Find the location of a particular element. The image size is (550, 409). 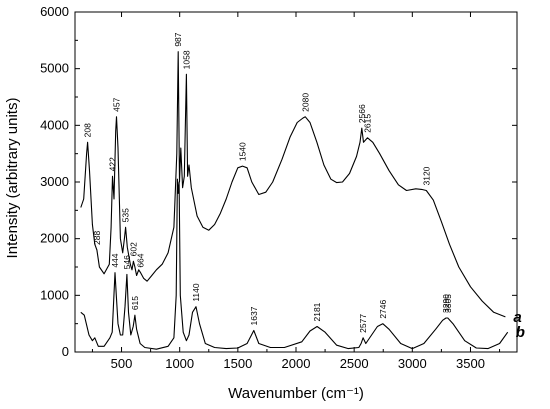

peak-label: 3305 is located at coordinates (448, 303).